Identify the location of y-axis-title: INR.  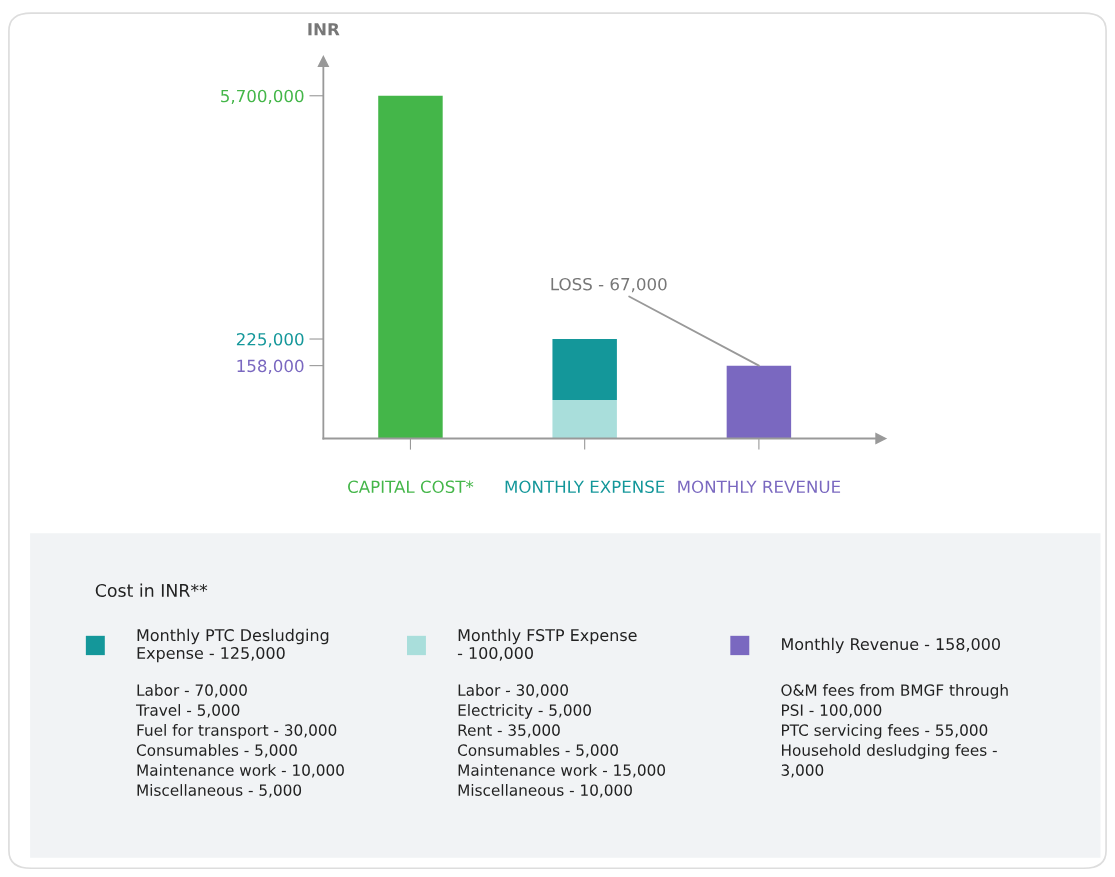
(324, 29).